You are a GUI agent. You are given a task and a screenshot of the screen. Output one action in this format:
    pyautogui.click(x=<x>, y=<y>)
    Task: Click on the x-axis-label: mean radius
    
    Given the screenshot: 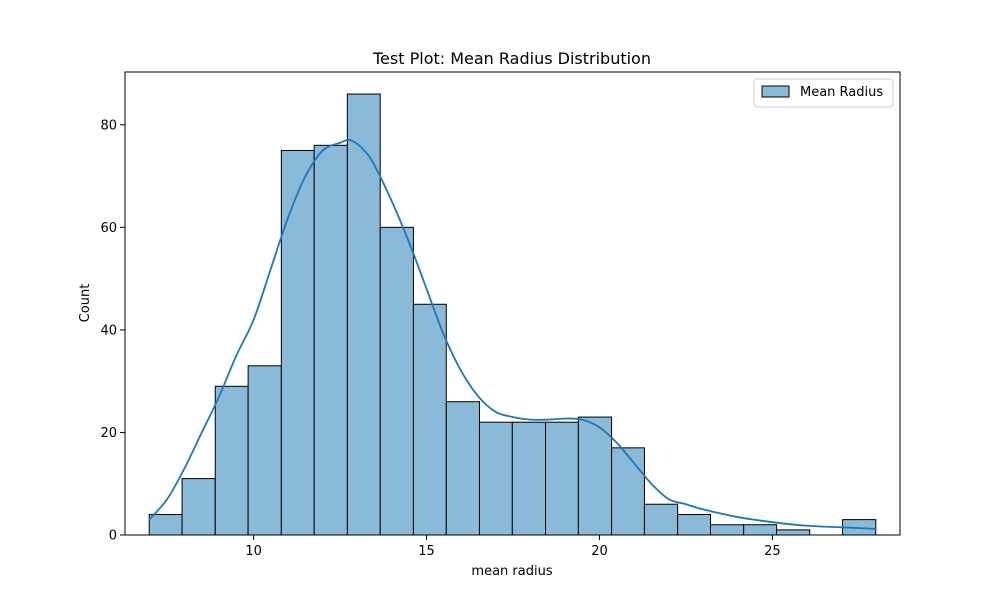 What is the action you would take?
    pyautogui.click(x=511, y=571)
    